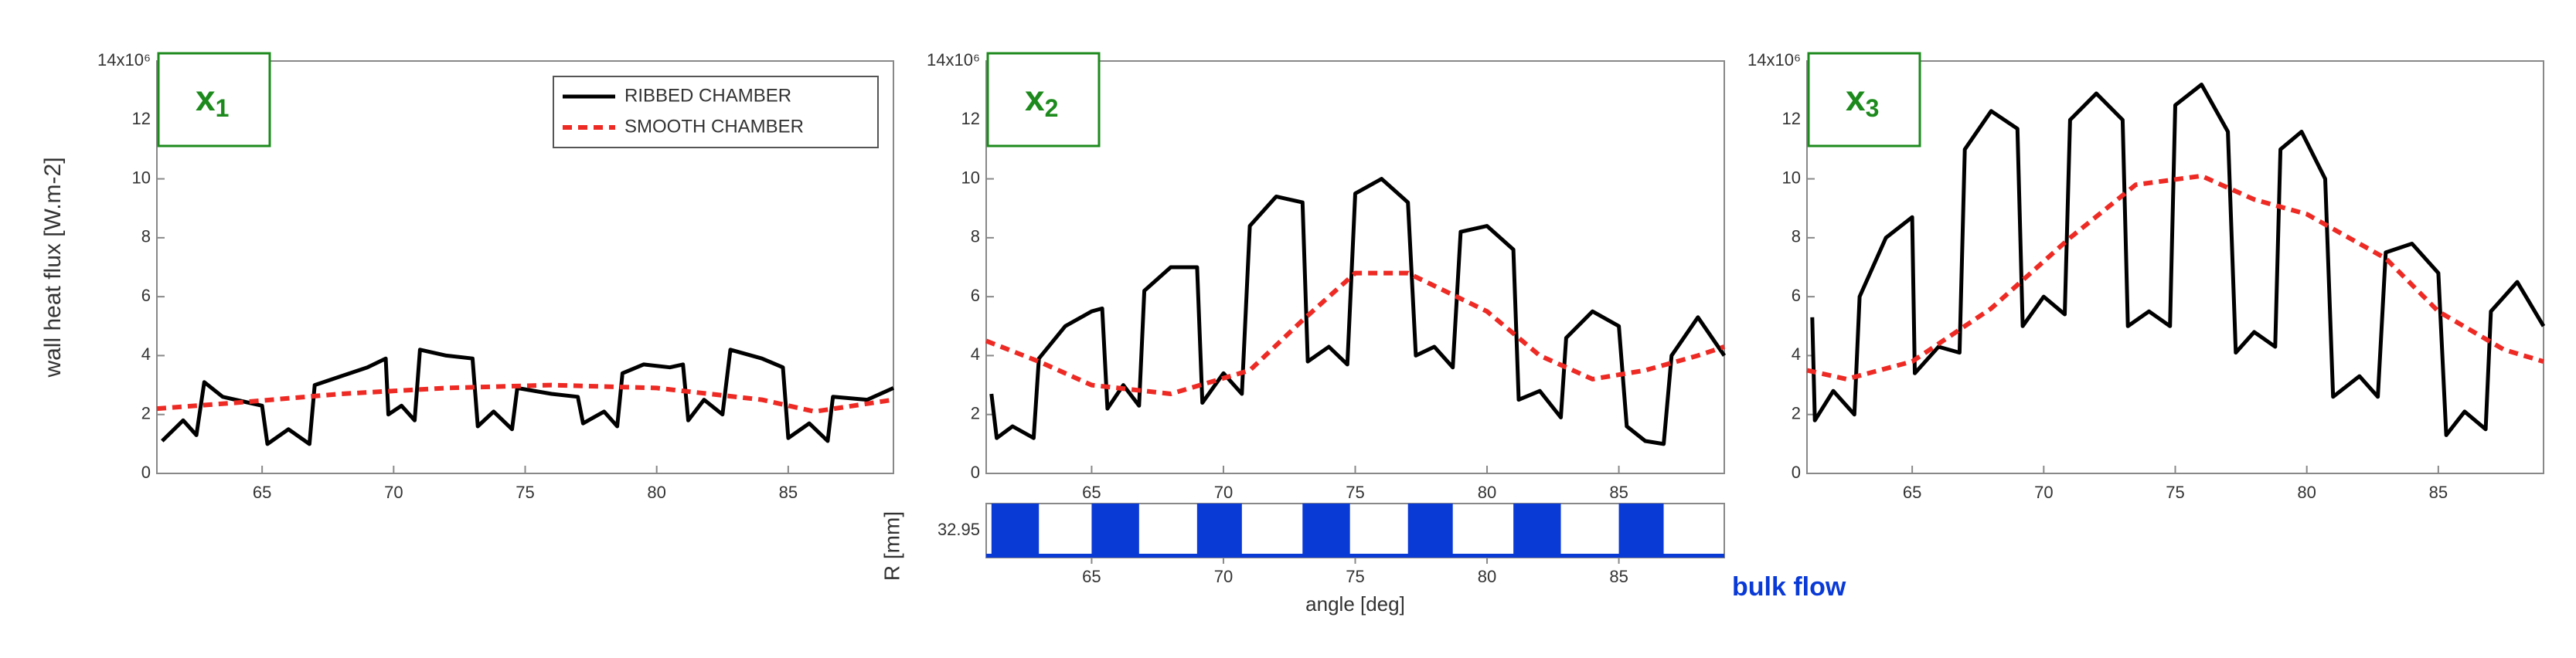  Describe the element at coordinates (1355, 604) in the screenshot. I see `x-axis-label: angle [deg]` at that location.